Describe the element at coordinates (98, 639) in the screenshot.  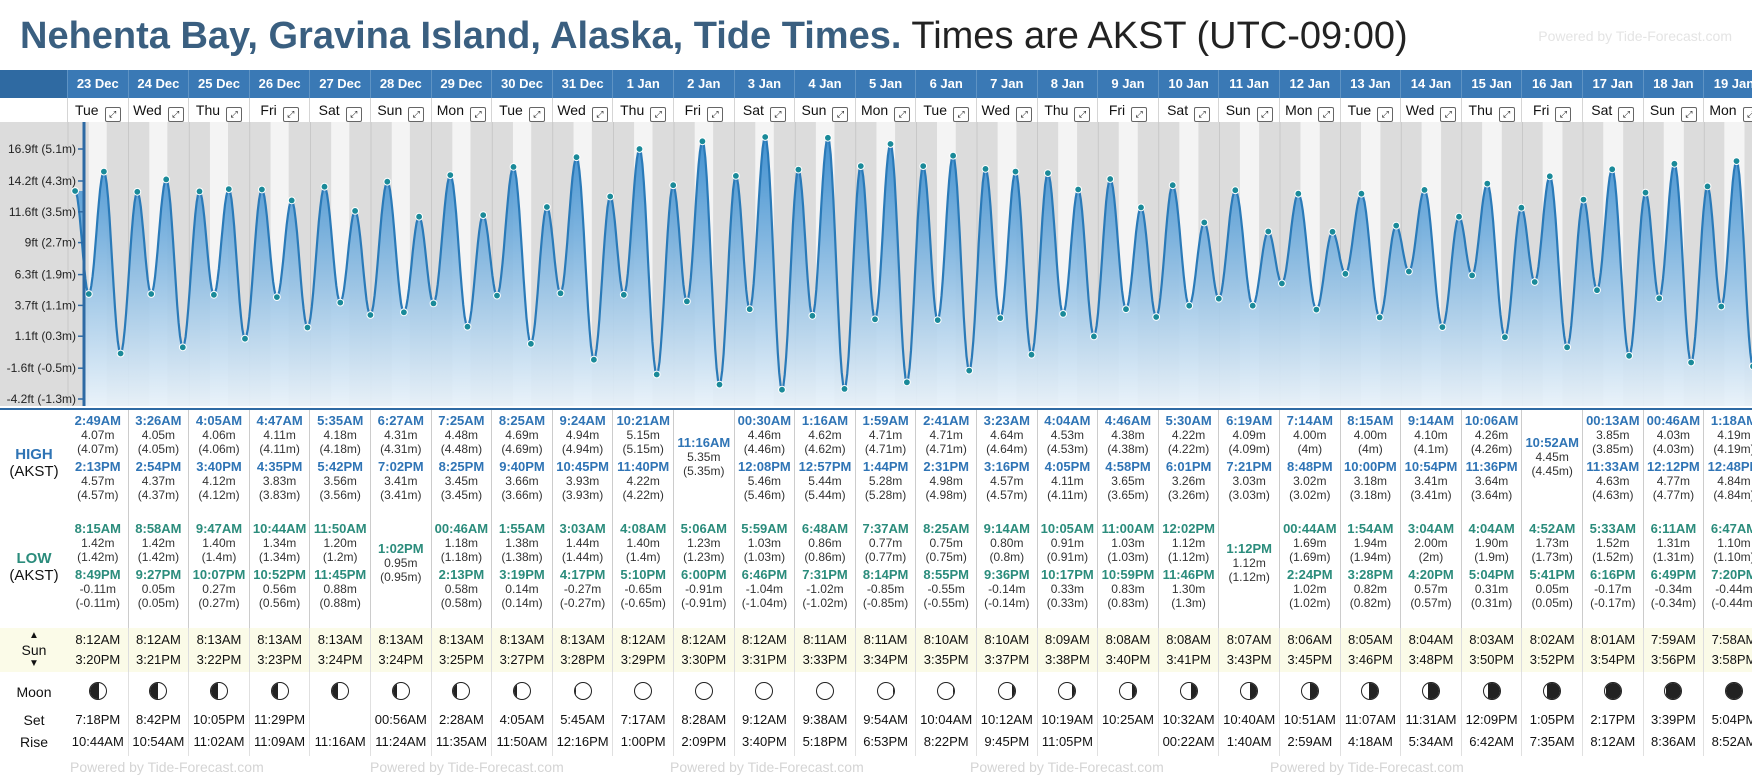
I see `sunrise-time: 8:12AM` at that location.